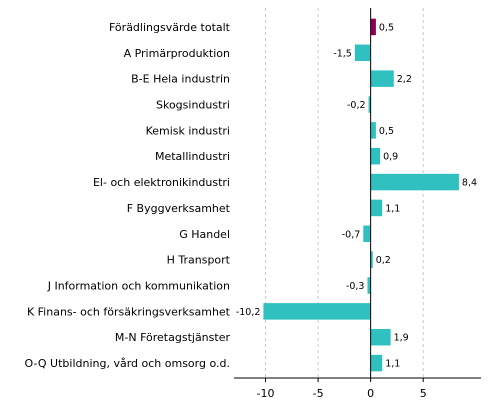  What do you see at coordinates (161, 182) in the screenshot?
I see `category-label: El- och elektronikindustri` at bounding box center [161, 182].